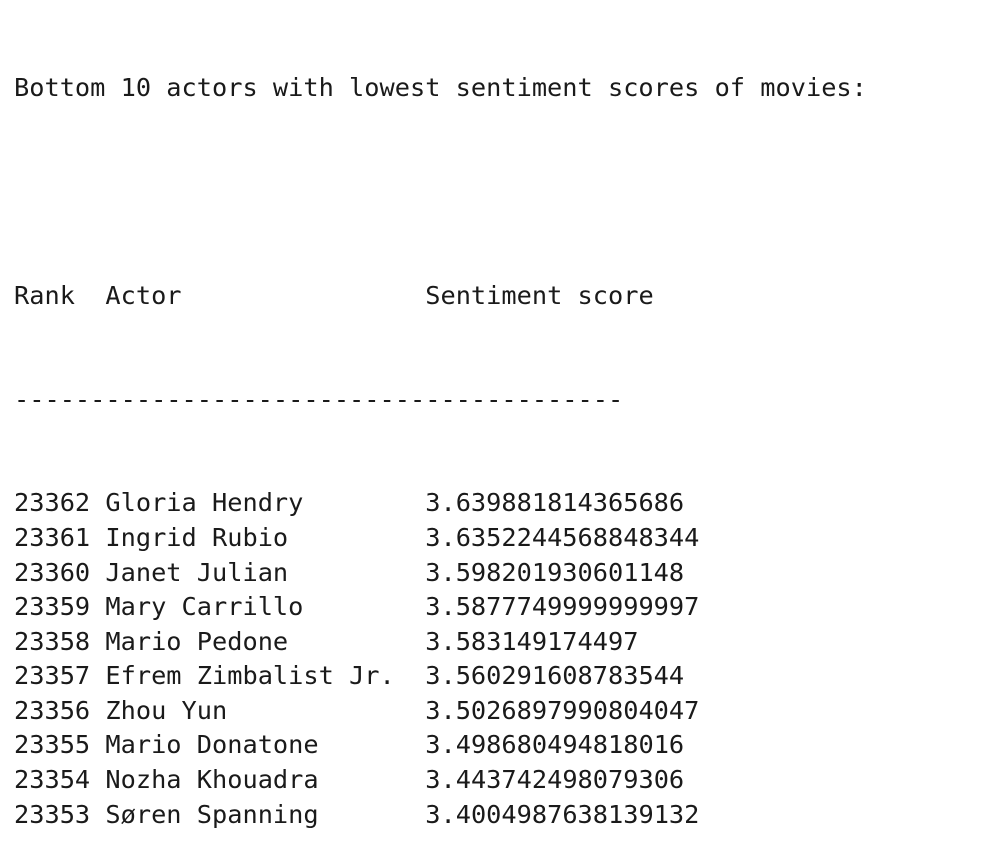  What do you see at coordinates (52, 641) in the screenshot?
I see `row-rank: 23358` at bounding box center [52, 641].